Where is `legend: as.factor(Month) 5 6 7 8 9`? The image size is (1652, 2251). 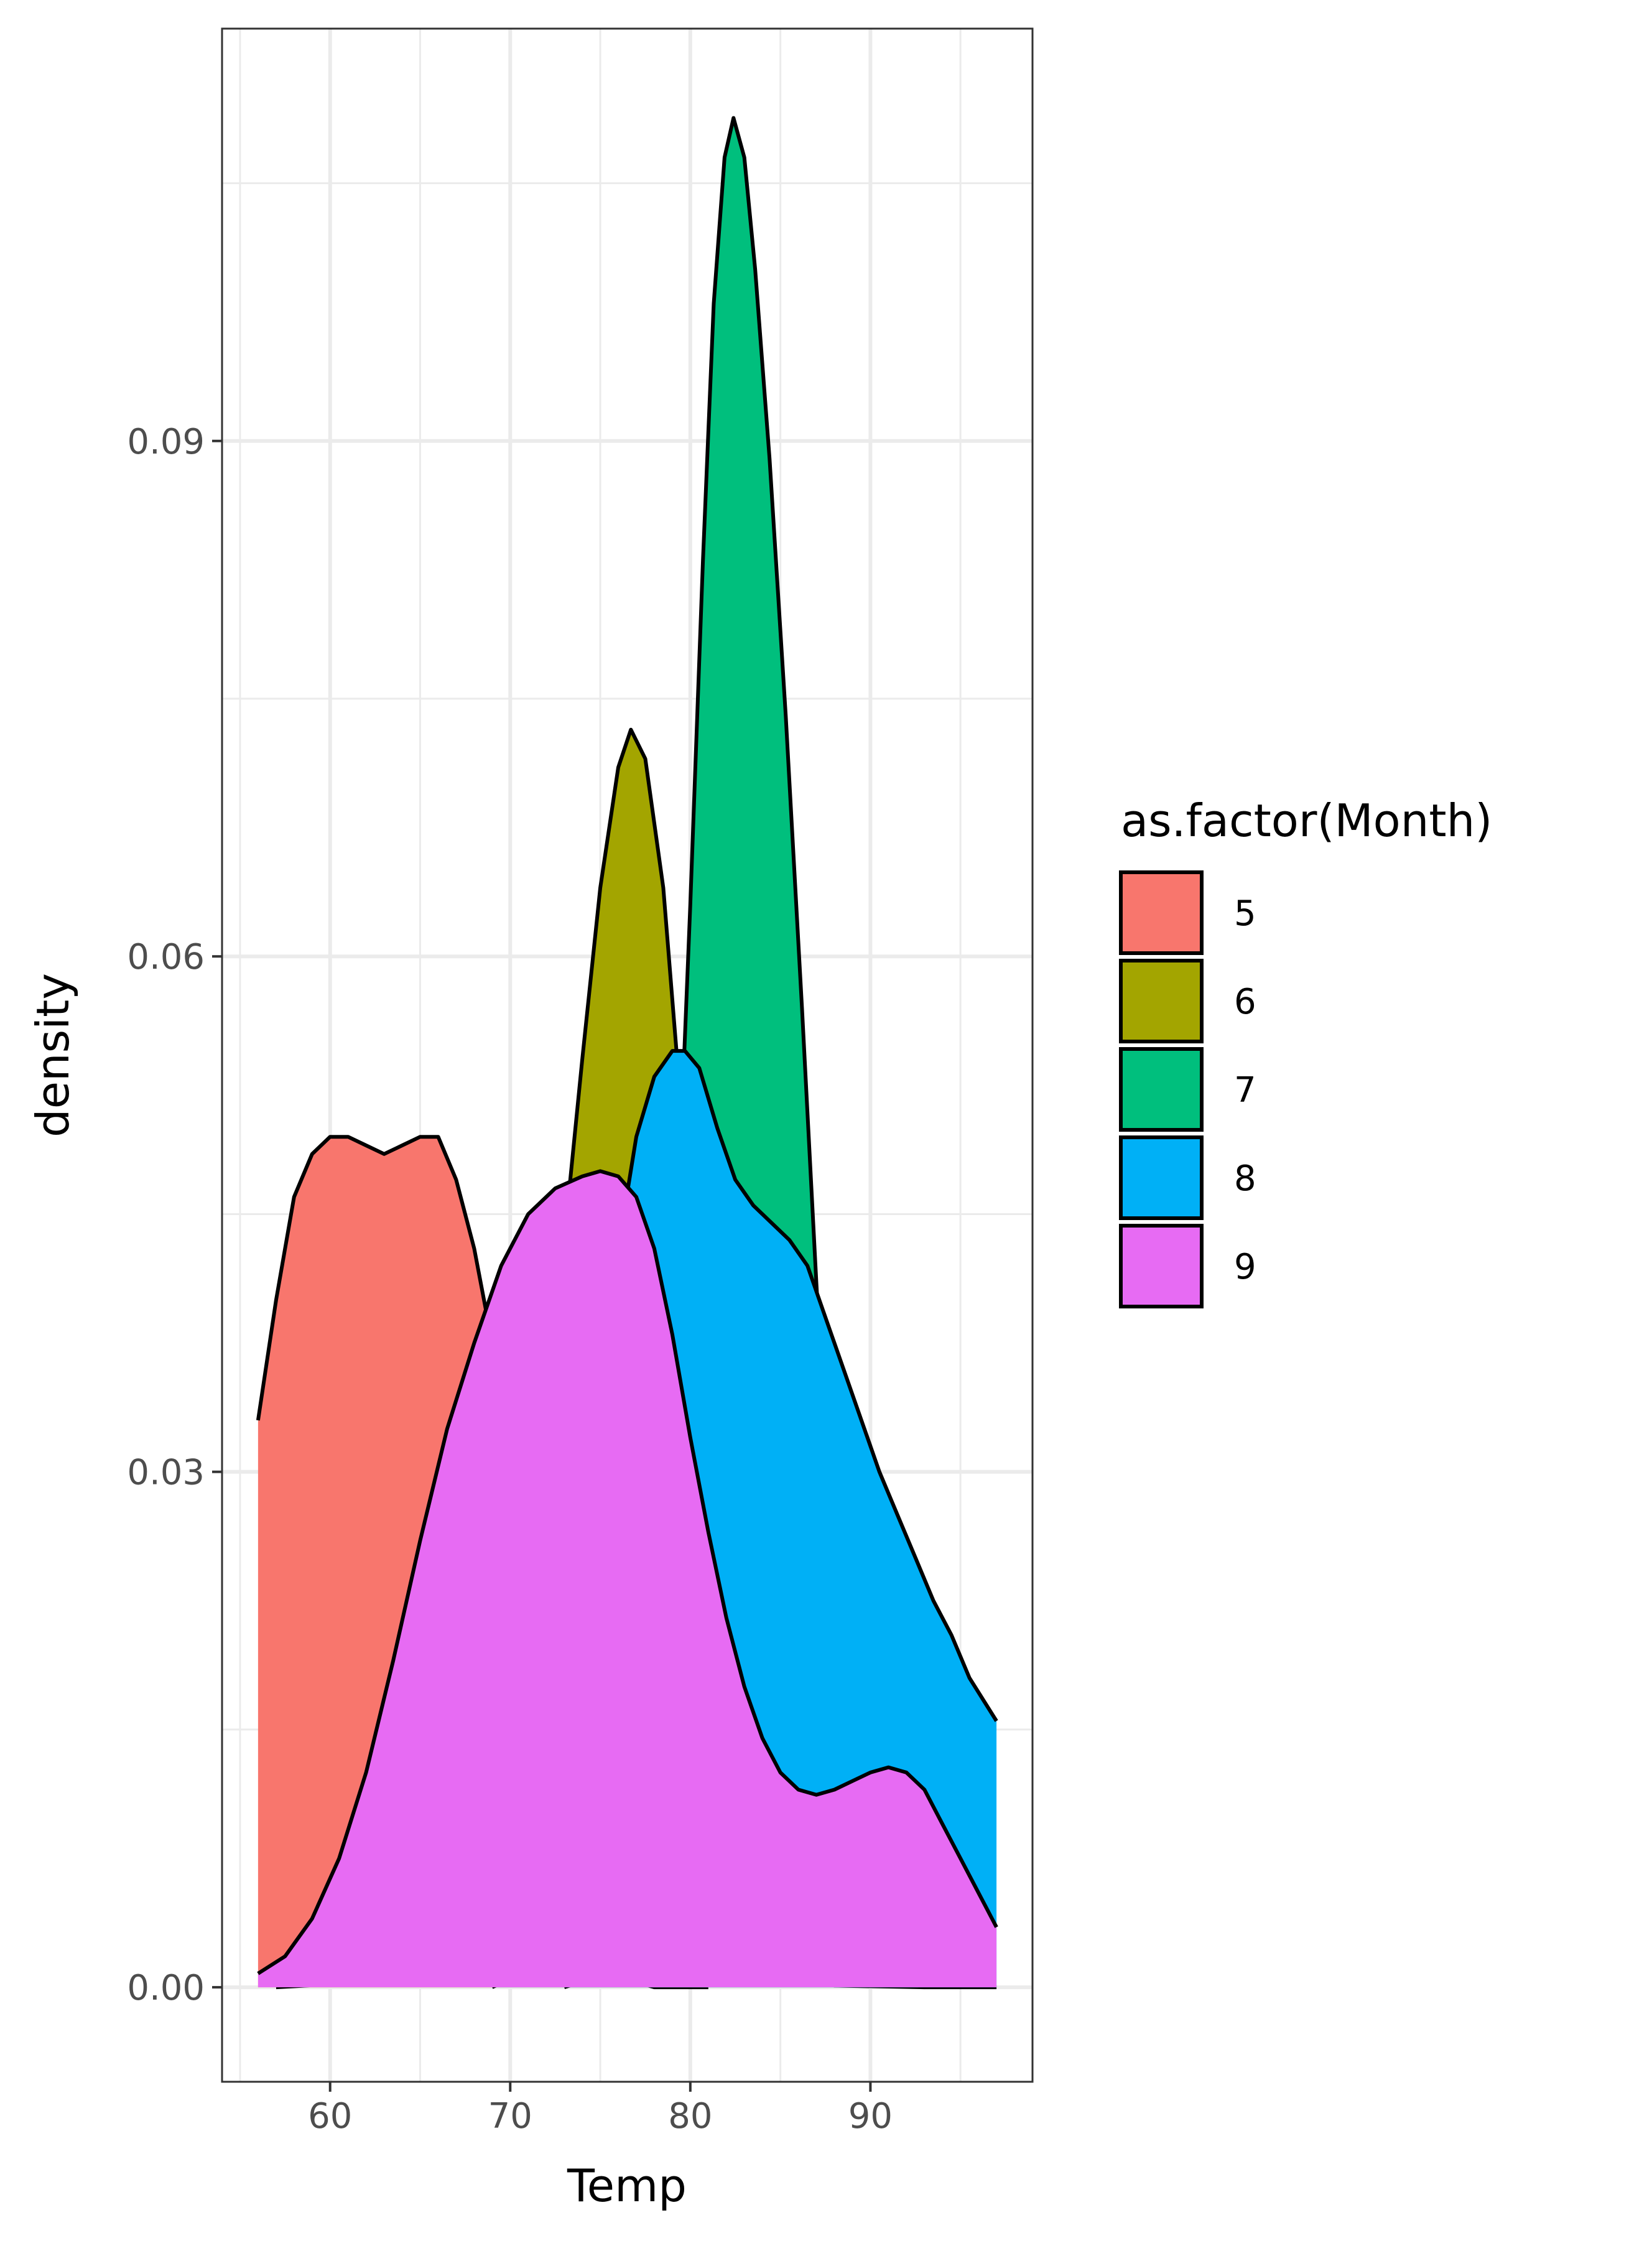
legend: as.factor(Month) 5 6 7 8 9 is located at coordinates (1305, 1051).